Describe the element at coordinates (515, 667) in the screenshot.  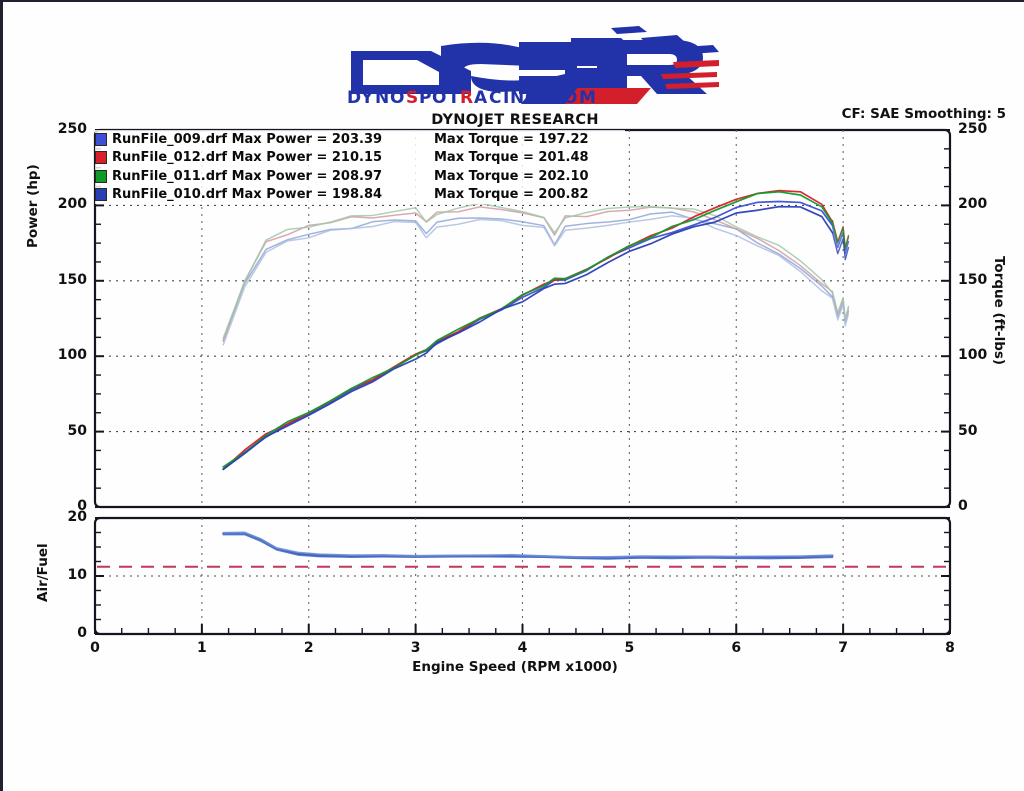
I see `engine-speed-axis-label: Engine Speed (RPM x1000)` at that location.